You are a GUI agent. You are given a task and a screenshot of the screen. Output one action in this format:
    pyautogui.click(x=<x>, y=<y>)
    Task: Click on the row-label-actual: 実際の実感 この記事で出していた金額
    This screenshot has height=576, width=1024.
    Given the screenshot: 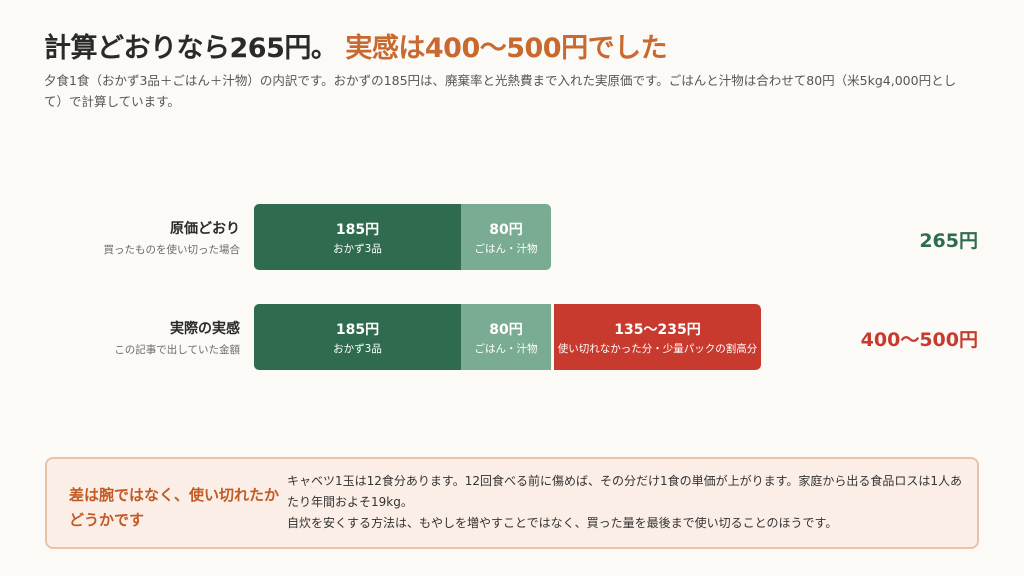 What is the action you would take?
    pyautogui.click(x=150, y=337)
    